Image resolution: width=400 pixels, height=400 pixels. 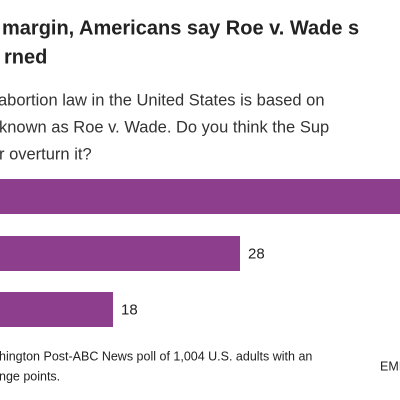 What do you see at coordinates (180, 28) in the screenshot?
I see `title-line: margin, Americans say Roe v. Wade s` at bounding box center [180, 28].